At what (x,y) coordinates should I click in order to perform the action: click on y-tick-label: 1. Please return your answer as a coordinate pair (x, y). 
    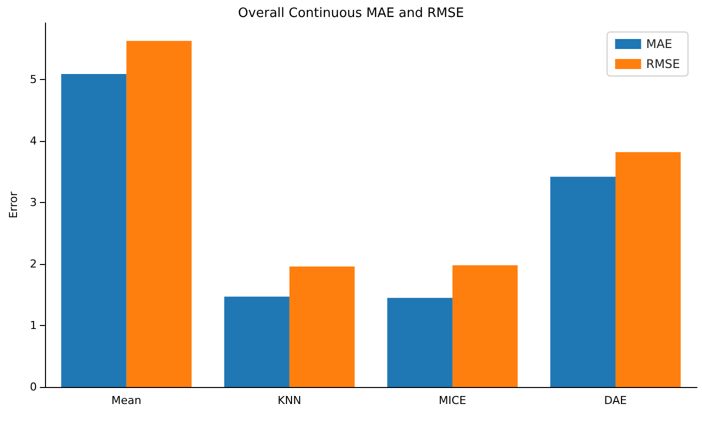
    Looking at the image, I should click on (33, 325).